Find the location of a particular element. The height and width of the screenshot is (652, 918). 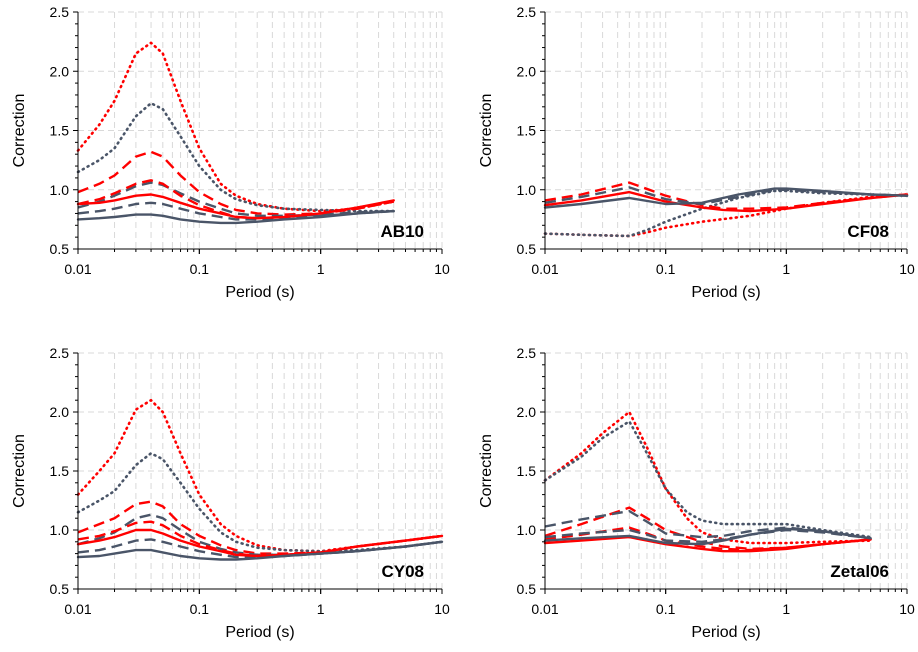

panel-label: Zetal06 is located at coordinates (859, 571).